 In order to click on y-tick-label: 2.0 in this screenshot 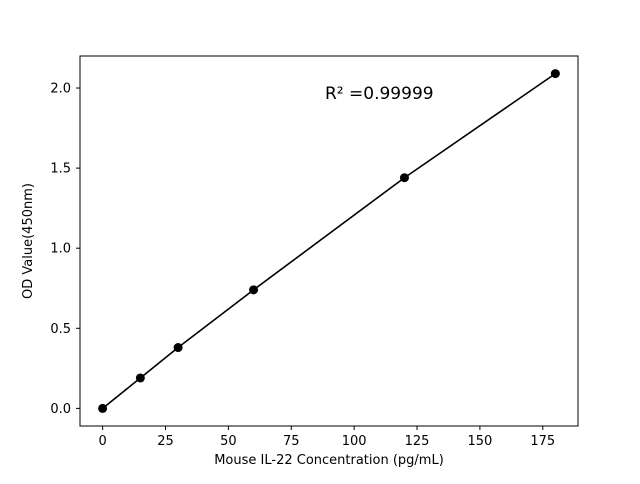, I will do `click(60, 89)`.